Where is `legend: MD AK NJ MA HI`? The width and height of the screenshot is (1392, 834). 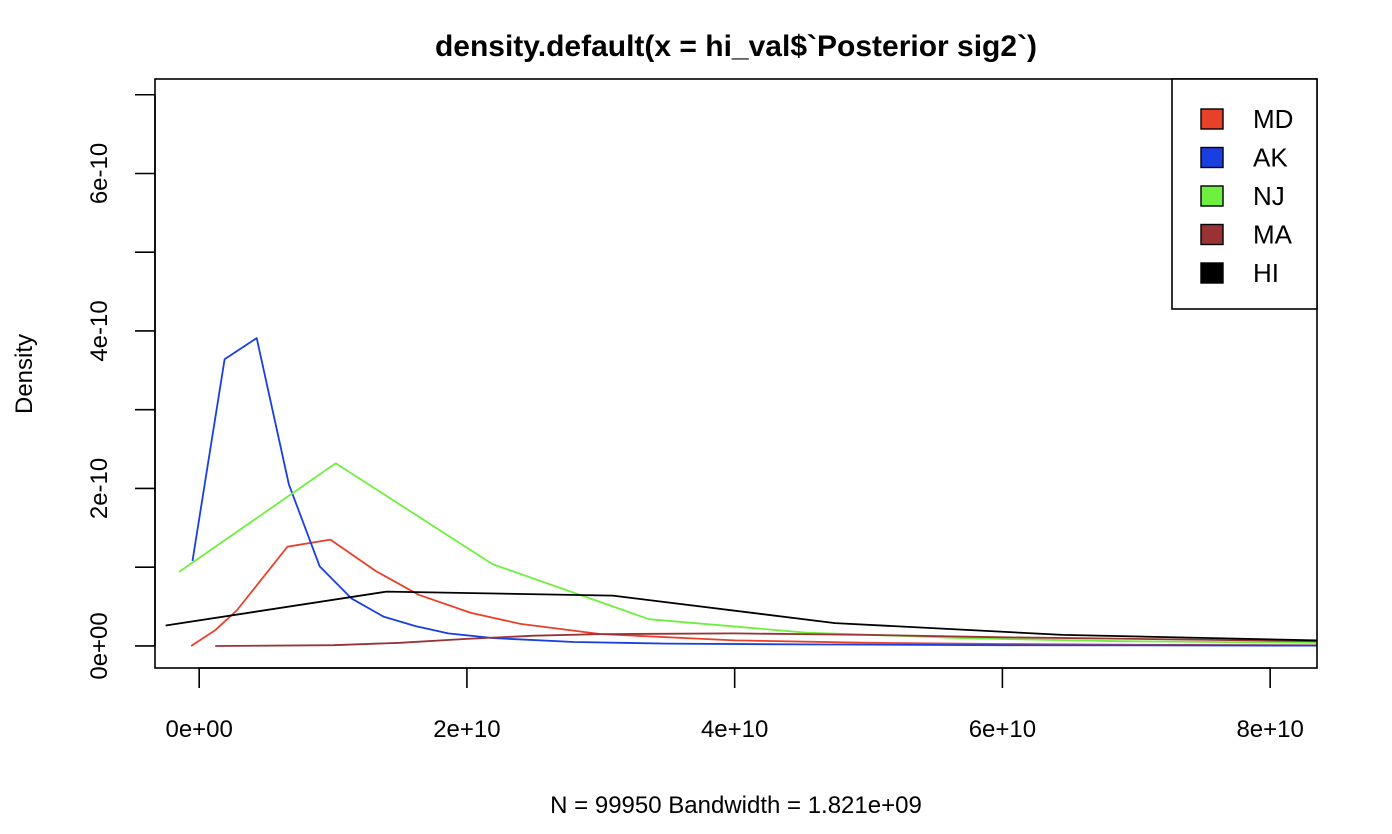 legend: MD AK NJ MA HI is located at coordinates (1244, 194).